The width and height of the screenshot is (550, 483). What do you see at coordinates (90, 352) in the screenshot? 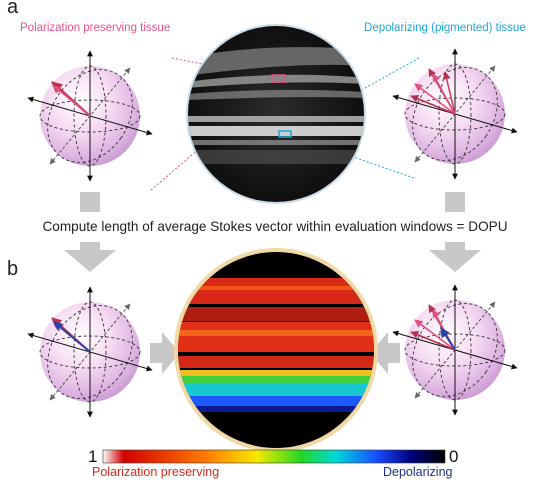
I see `sphere-b-left` at bounding box center [90, 352].